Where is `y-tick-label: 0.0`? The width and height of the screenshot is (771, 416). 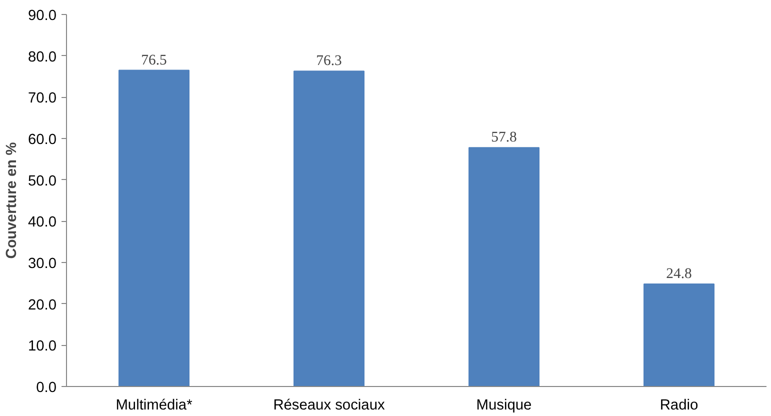 y-tick-label: 0.0 is located at coordinates (46, 388).